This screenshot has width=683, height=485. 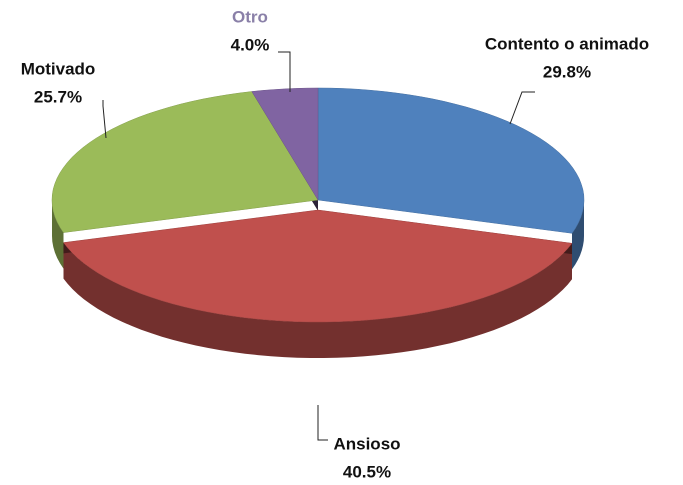 What do you see at coordinates (58, 96) in the screenshot?
I see `value-label: 25.7%` at bounding box center [58, 96].